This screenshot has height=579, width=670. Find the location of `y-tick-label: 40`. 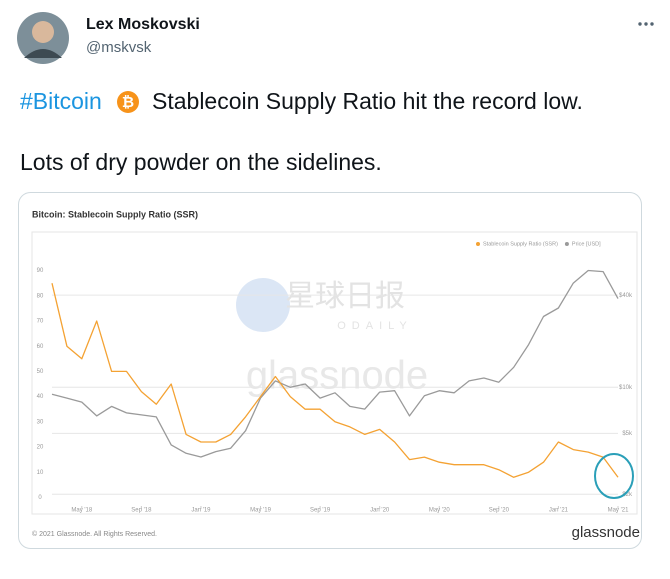

y-tick-label: 40 is located at coordinates (40, 397).